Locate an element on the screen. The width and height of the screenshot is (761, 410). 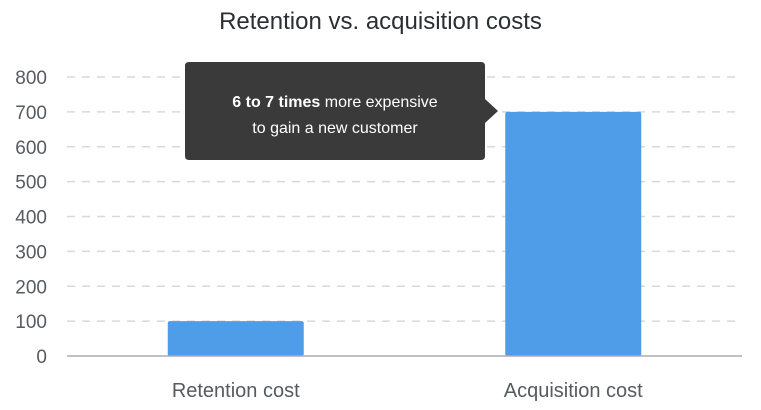
tooltip-box is located at coordinates (341, 111).